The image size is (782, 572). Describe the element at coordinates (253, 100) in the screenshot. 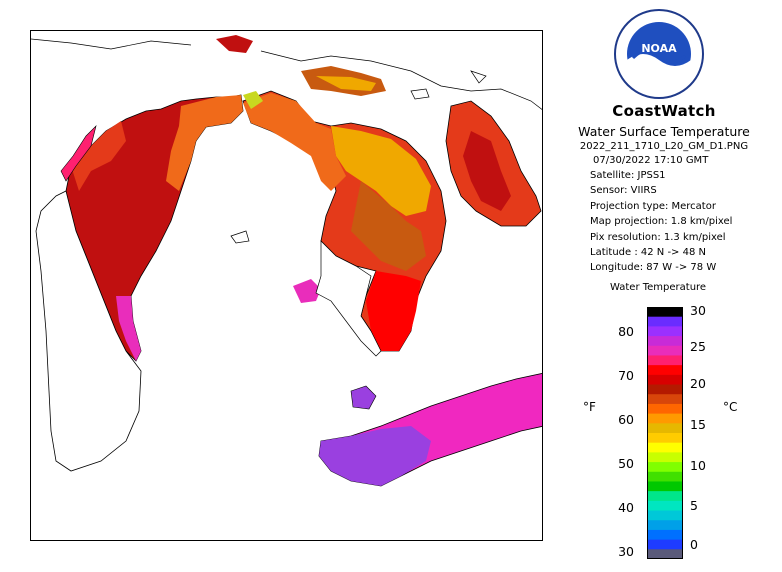

I see `straits-yellow-green` at that location.